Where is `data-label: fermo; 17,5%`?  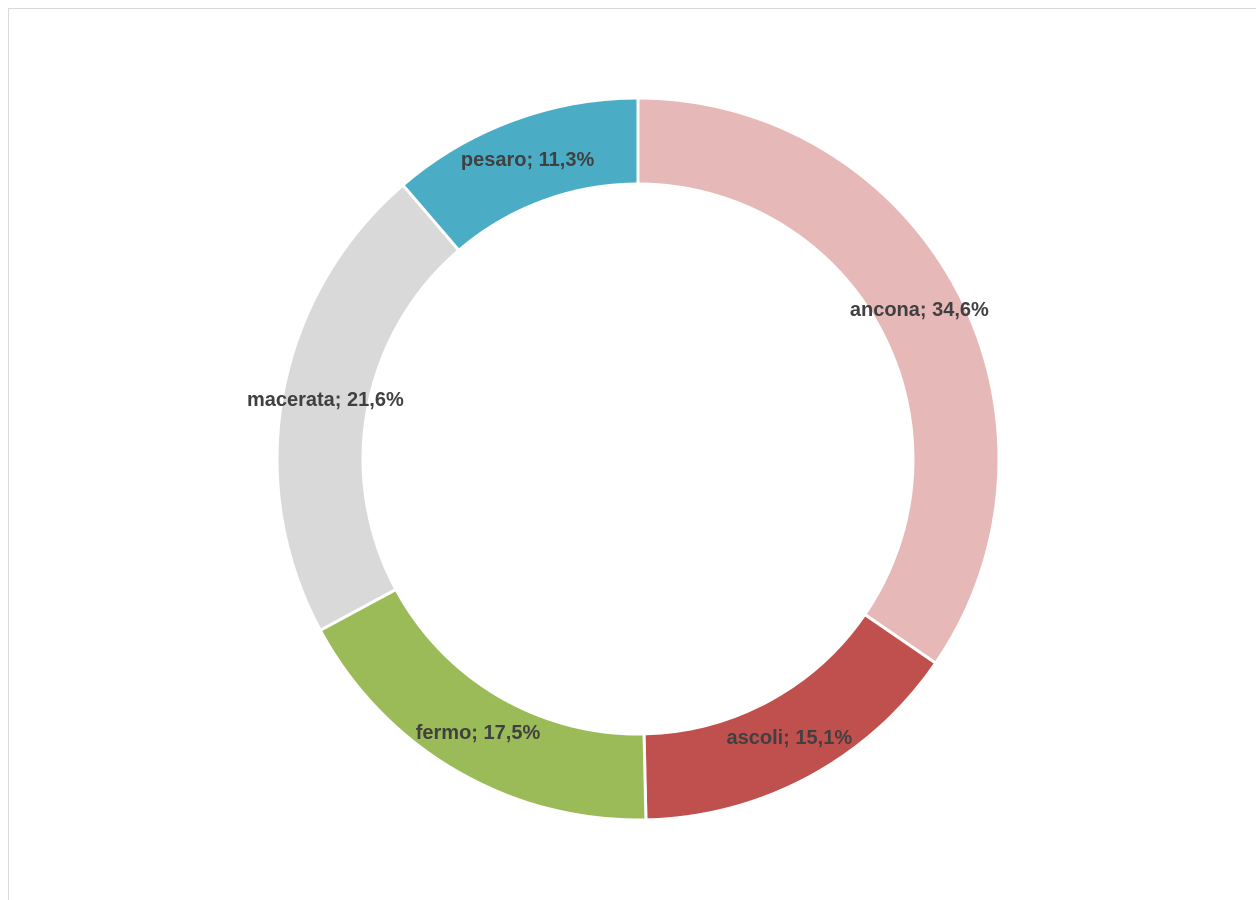 data-label: fermo; 17,5% is located at coordinates (478, 733).